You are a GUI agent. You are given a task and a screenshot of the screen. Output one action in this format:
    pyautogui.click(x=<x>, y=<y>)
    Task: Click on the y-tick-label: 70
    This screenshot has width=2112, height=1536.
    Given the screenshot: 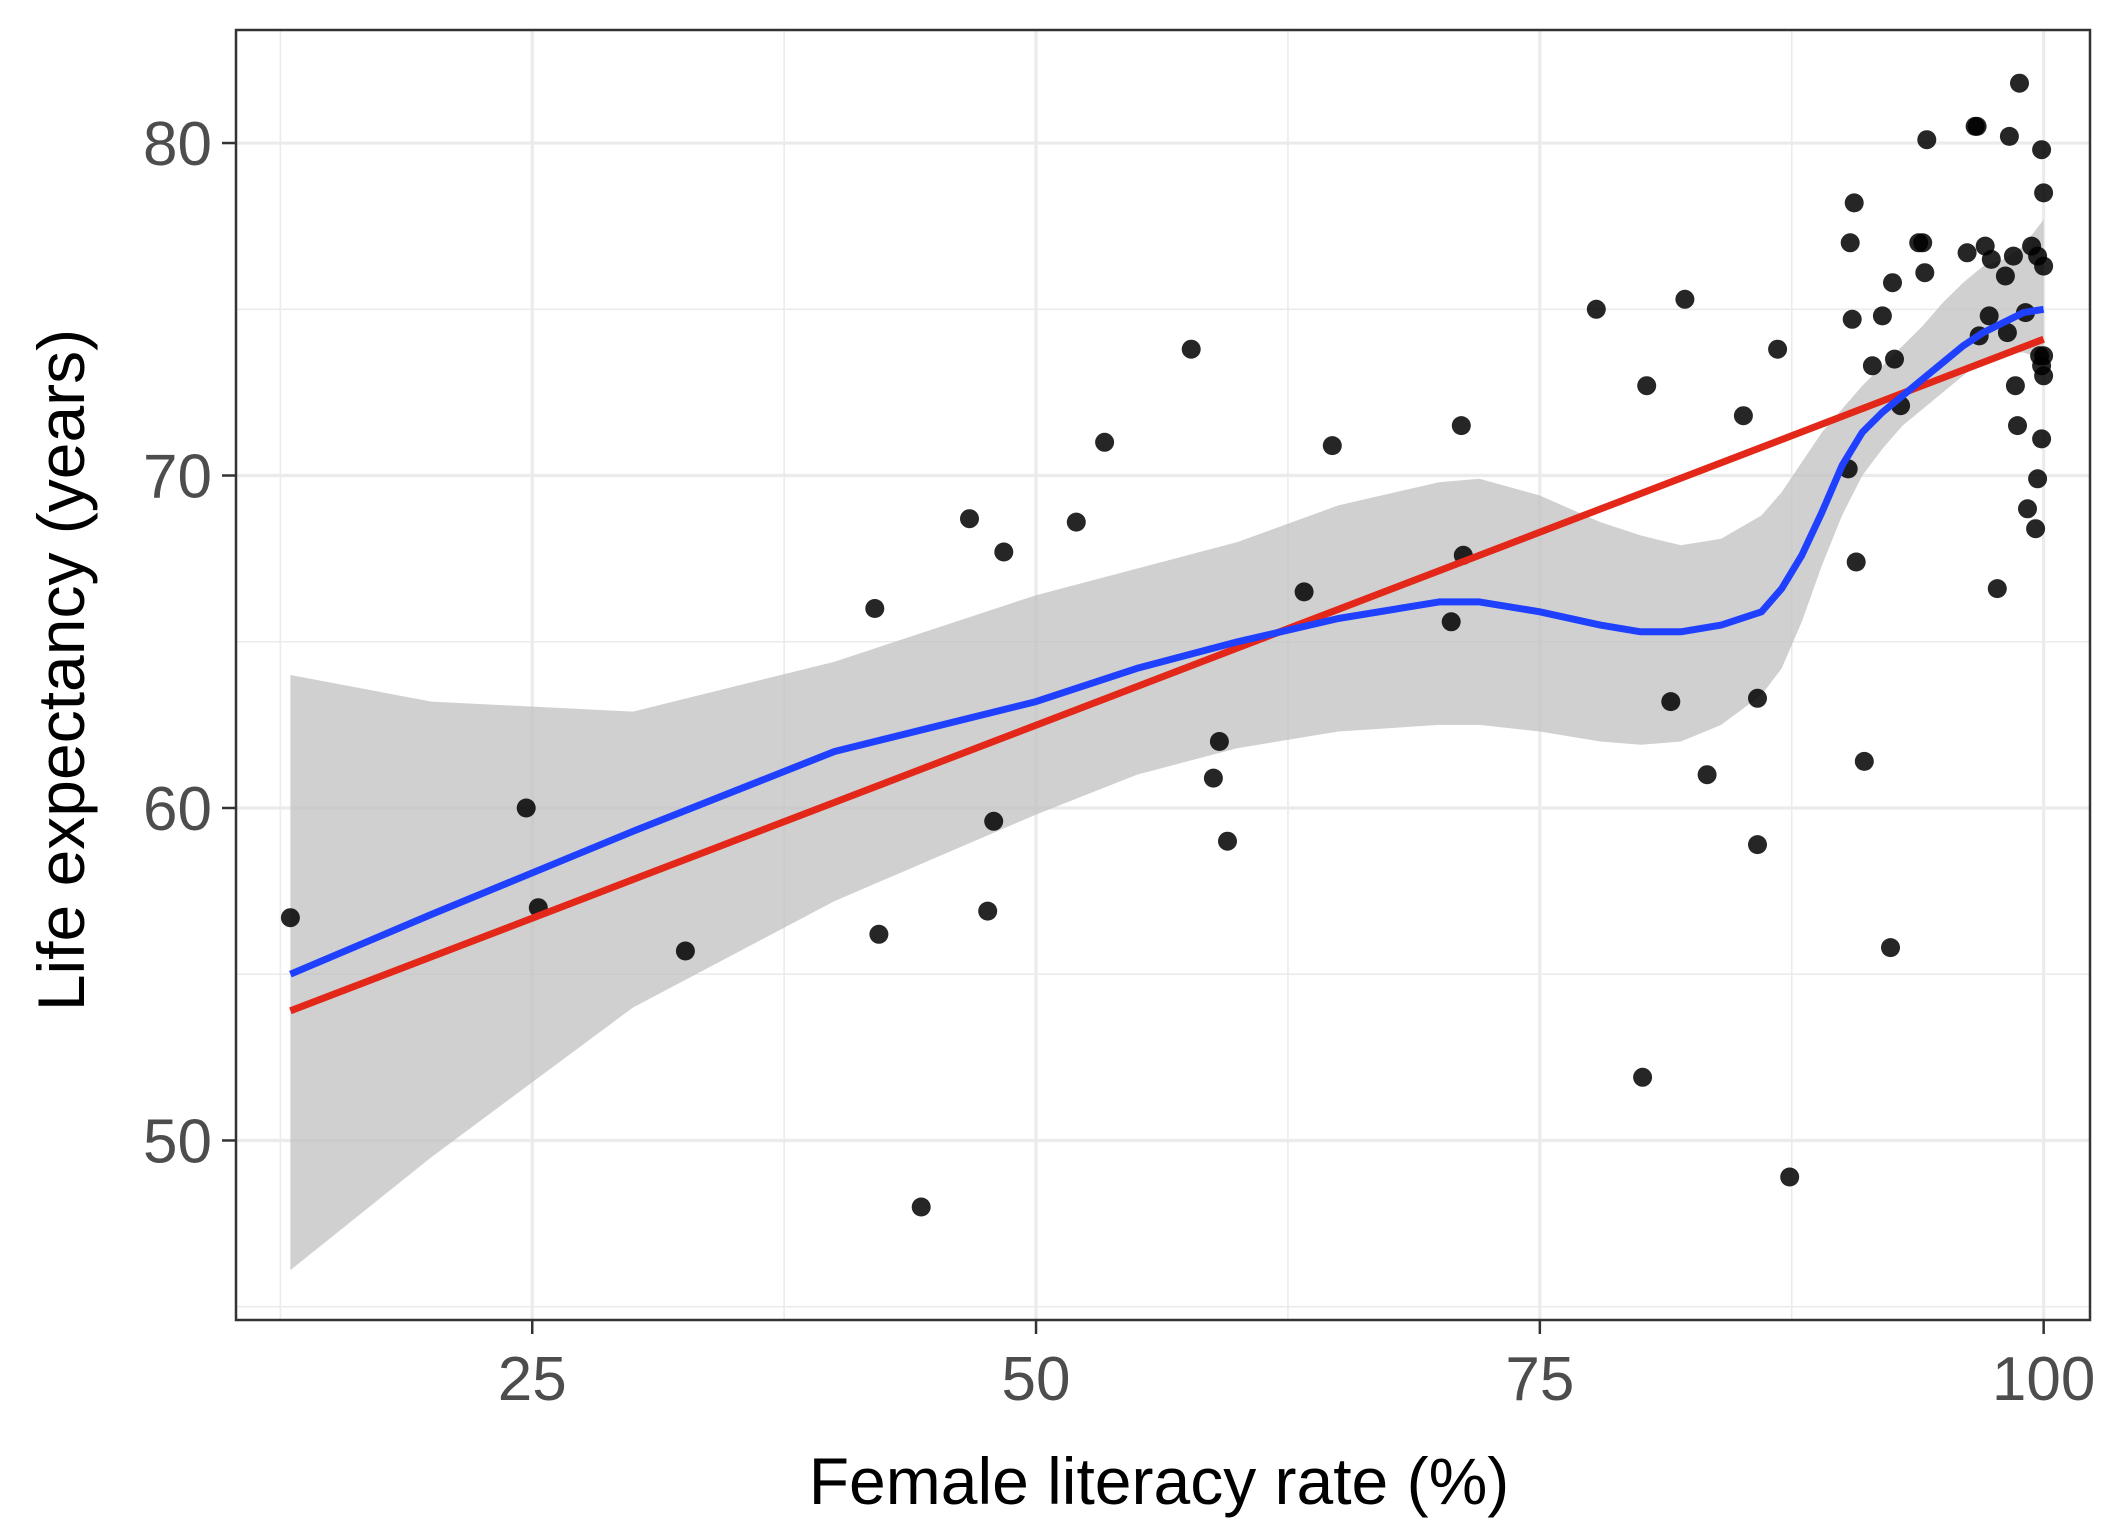 What is the action you would take?
    pyautogui.click(x=177, y=477)
    